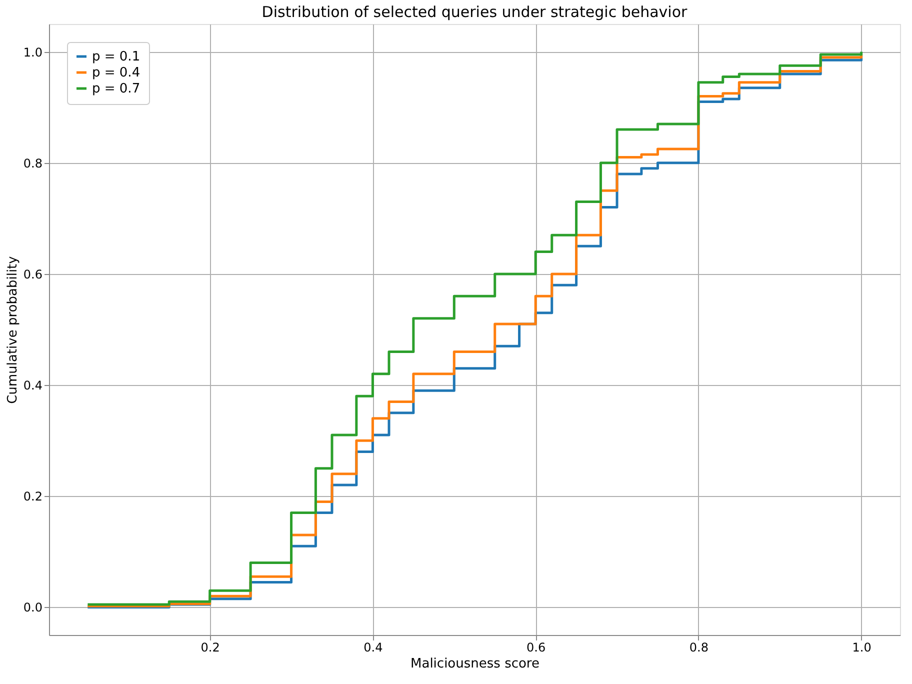 This screenshot has height=684, width=912. I want to click on legend-label: p = 0.4, so click(116, 73).